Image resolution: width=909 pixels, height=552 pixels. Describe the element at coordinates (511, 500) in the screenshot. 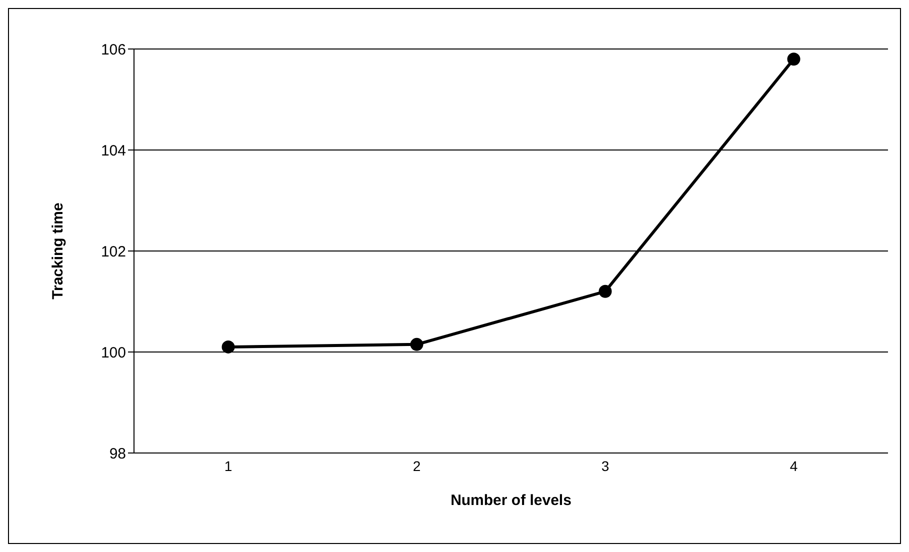

I see `x-axis-title: Number of levels` at that location.